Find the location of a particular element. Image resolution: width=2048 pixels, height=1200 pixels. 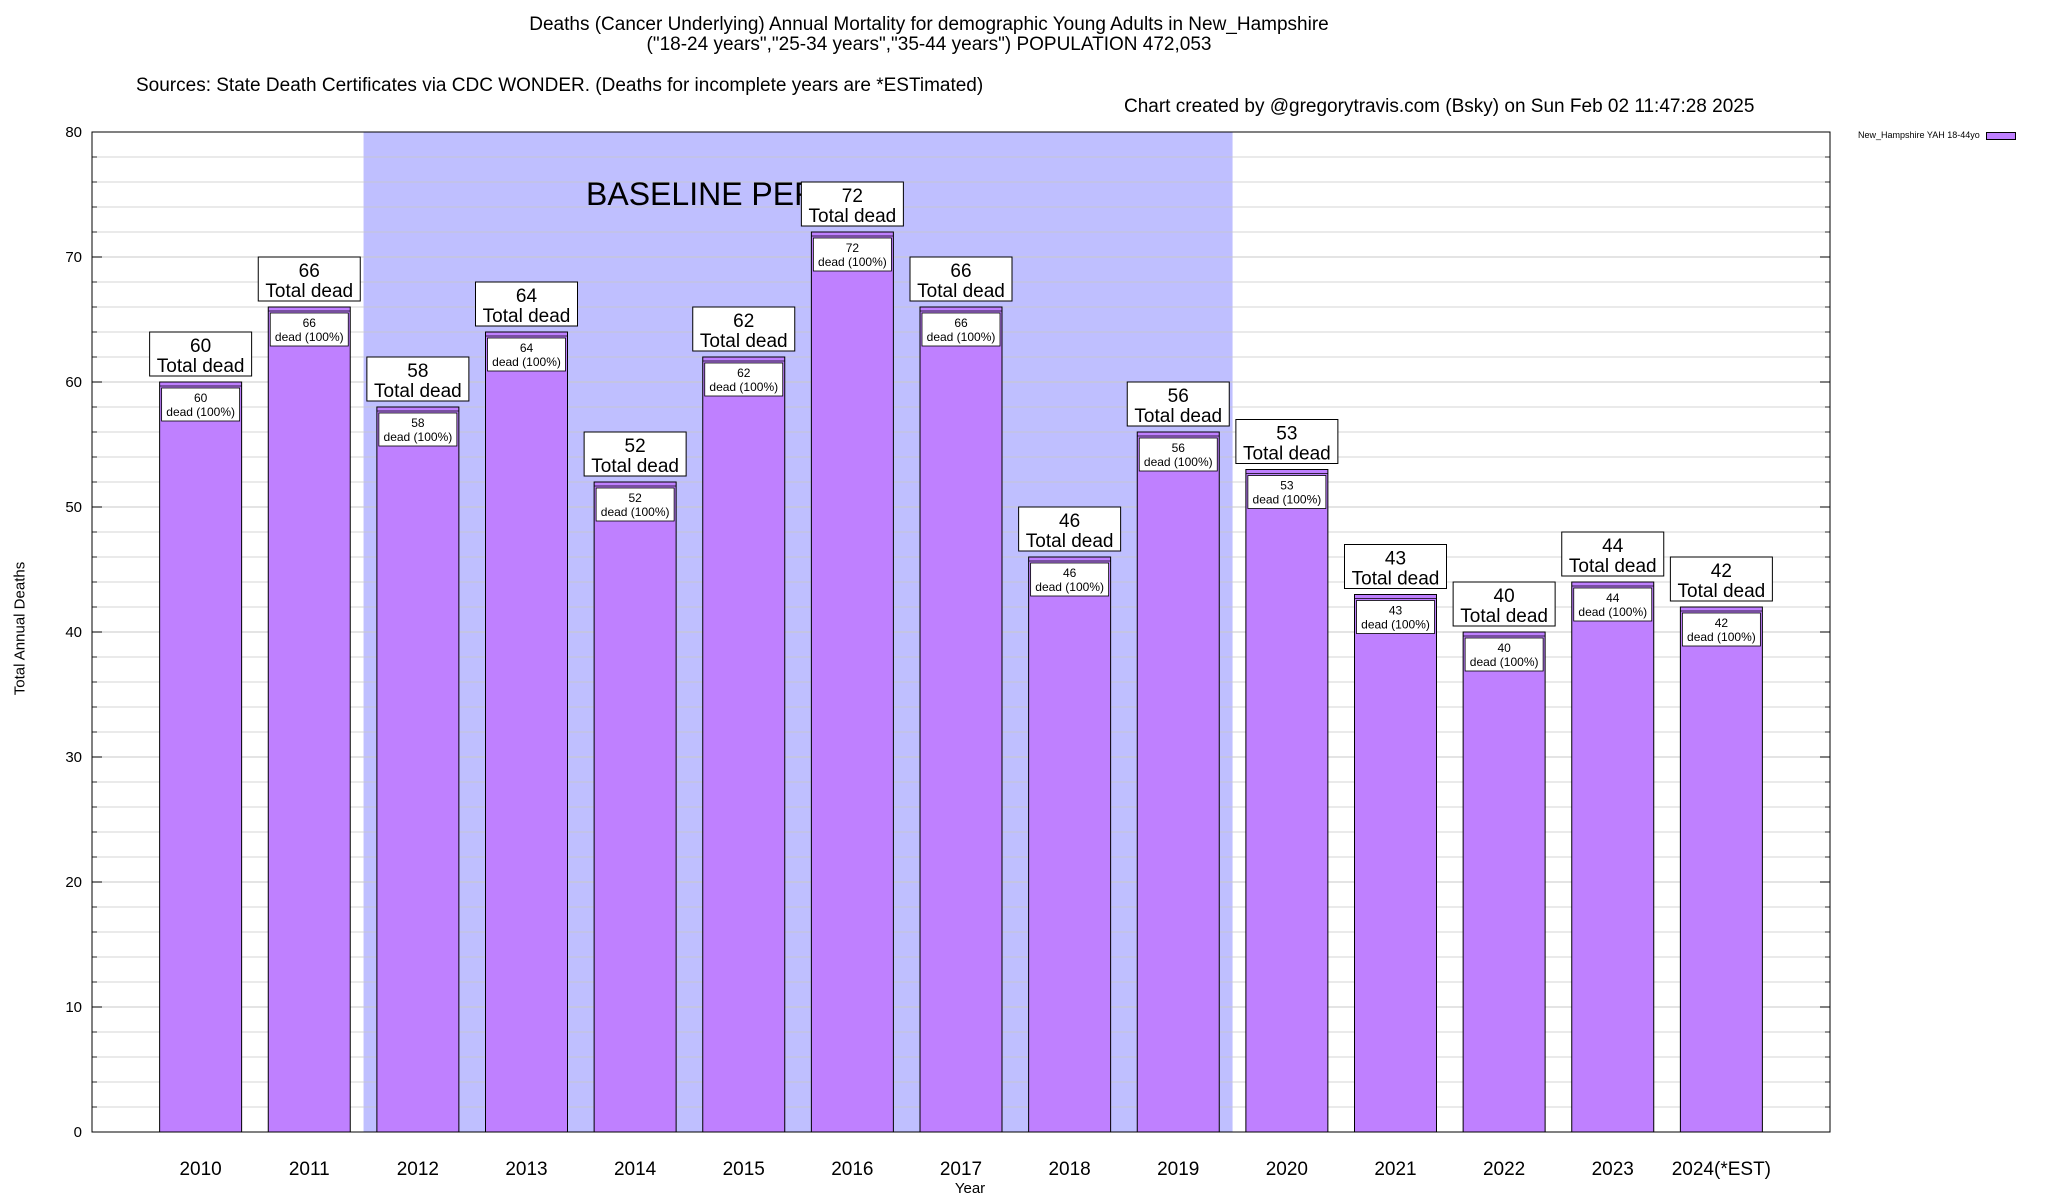

inner-value-label: 46 is located at coordinates (1070, 573).